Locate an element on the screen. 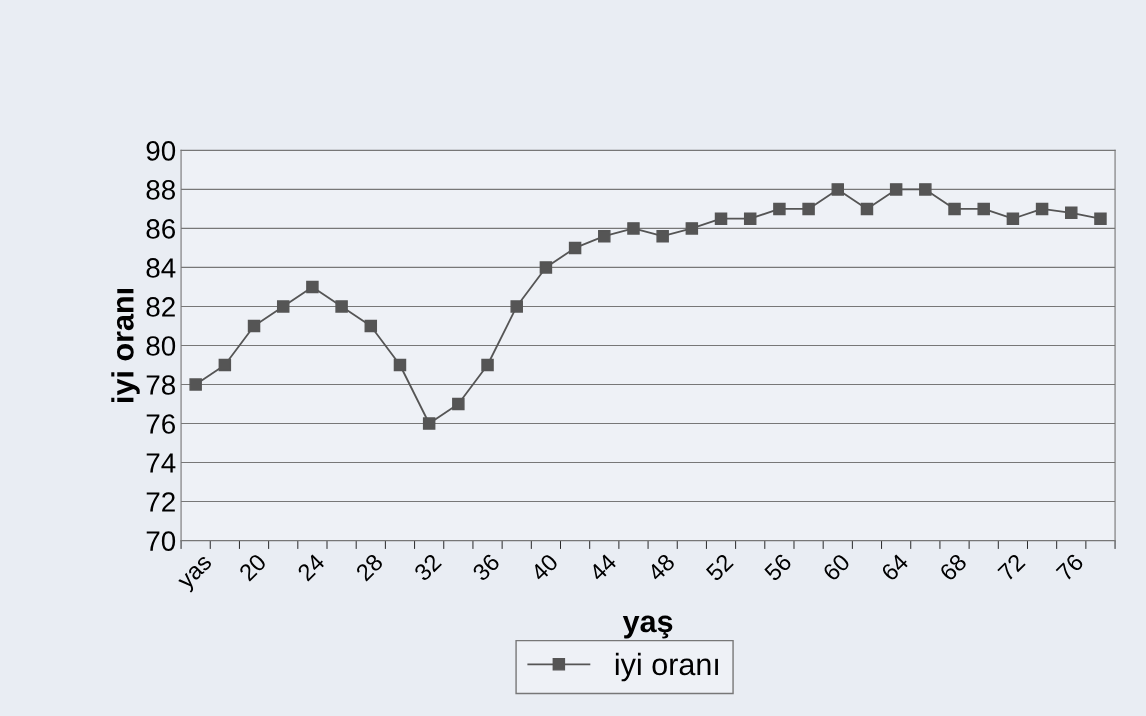 Image resolution: width=1146 pixels, height=716 pixels. y-tick-label: 72 is located at coordinates (160, 502).